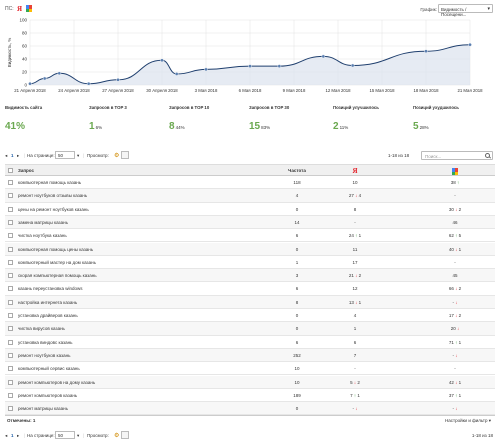 This screenshot has height=442, width=500. Describe the element at coordinates (25, 85) in the screenshot. I see `y-tick-label: 0` at that location.